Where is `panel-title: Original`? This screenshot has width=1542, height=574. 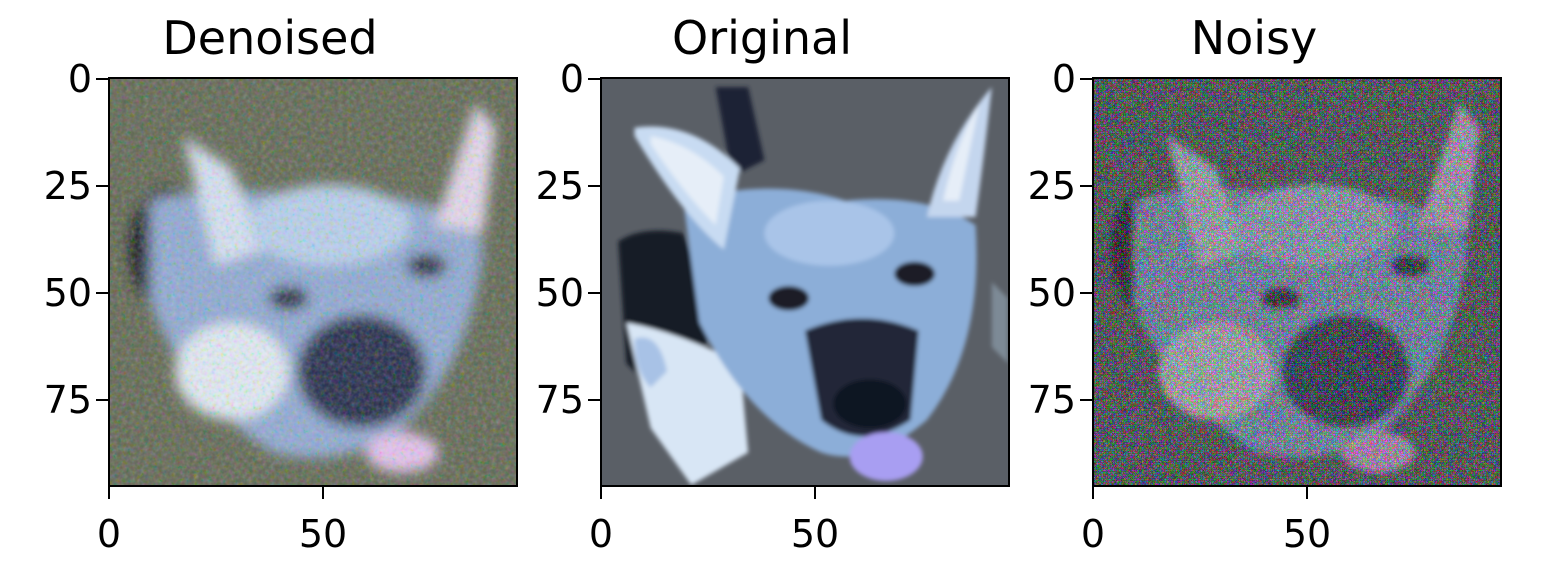
panel-title: Original is located at coordinates (761, 38).